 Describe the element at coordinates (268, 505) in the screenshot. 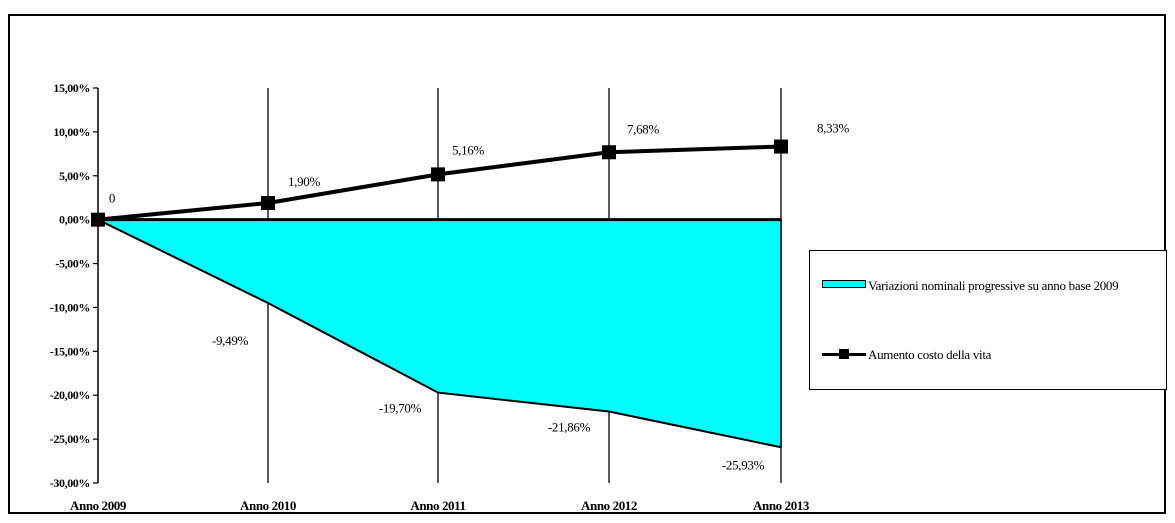

I see `x-tick-label: Anno 2010` at that location.